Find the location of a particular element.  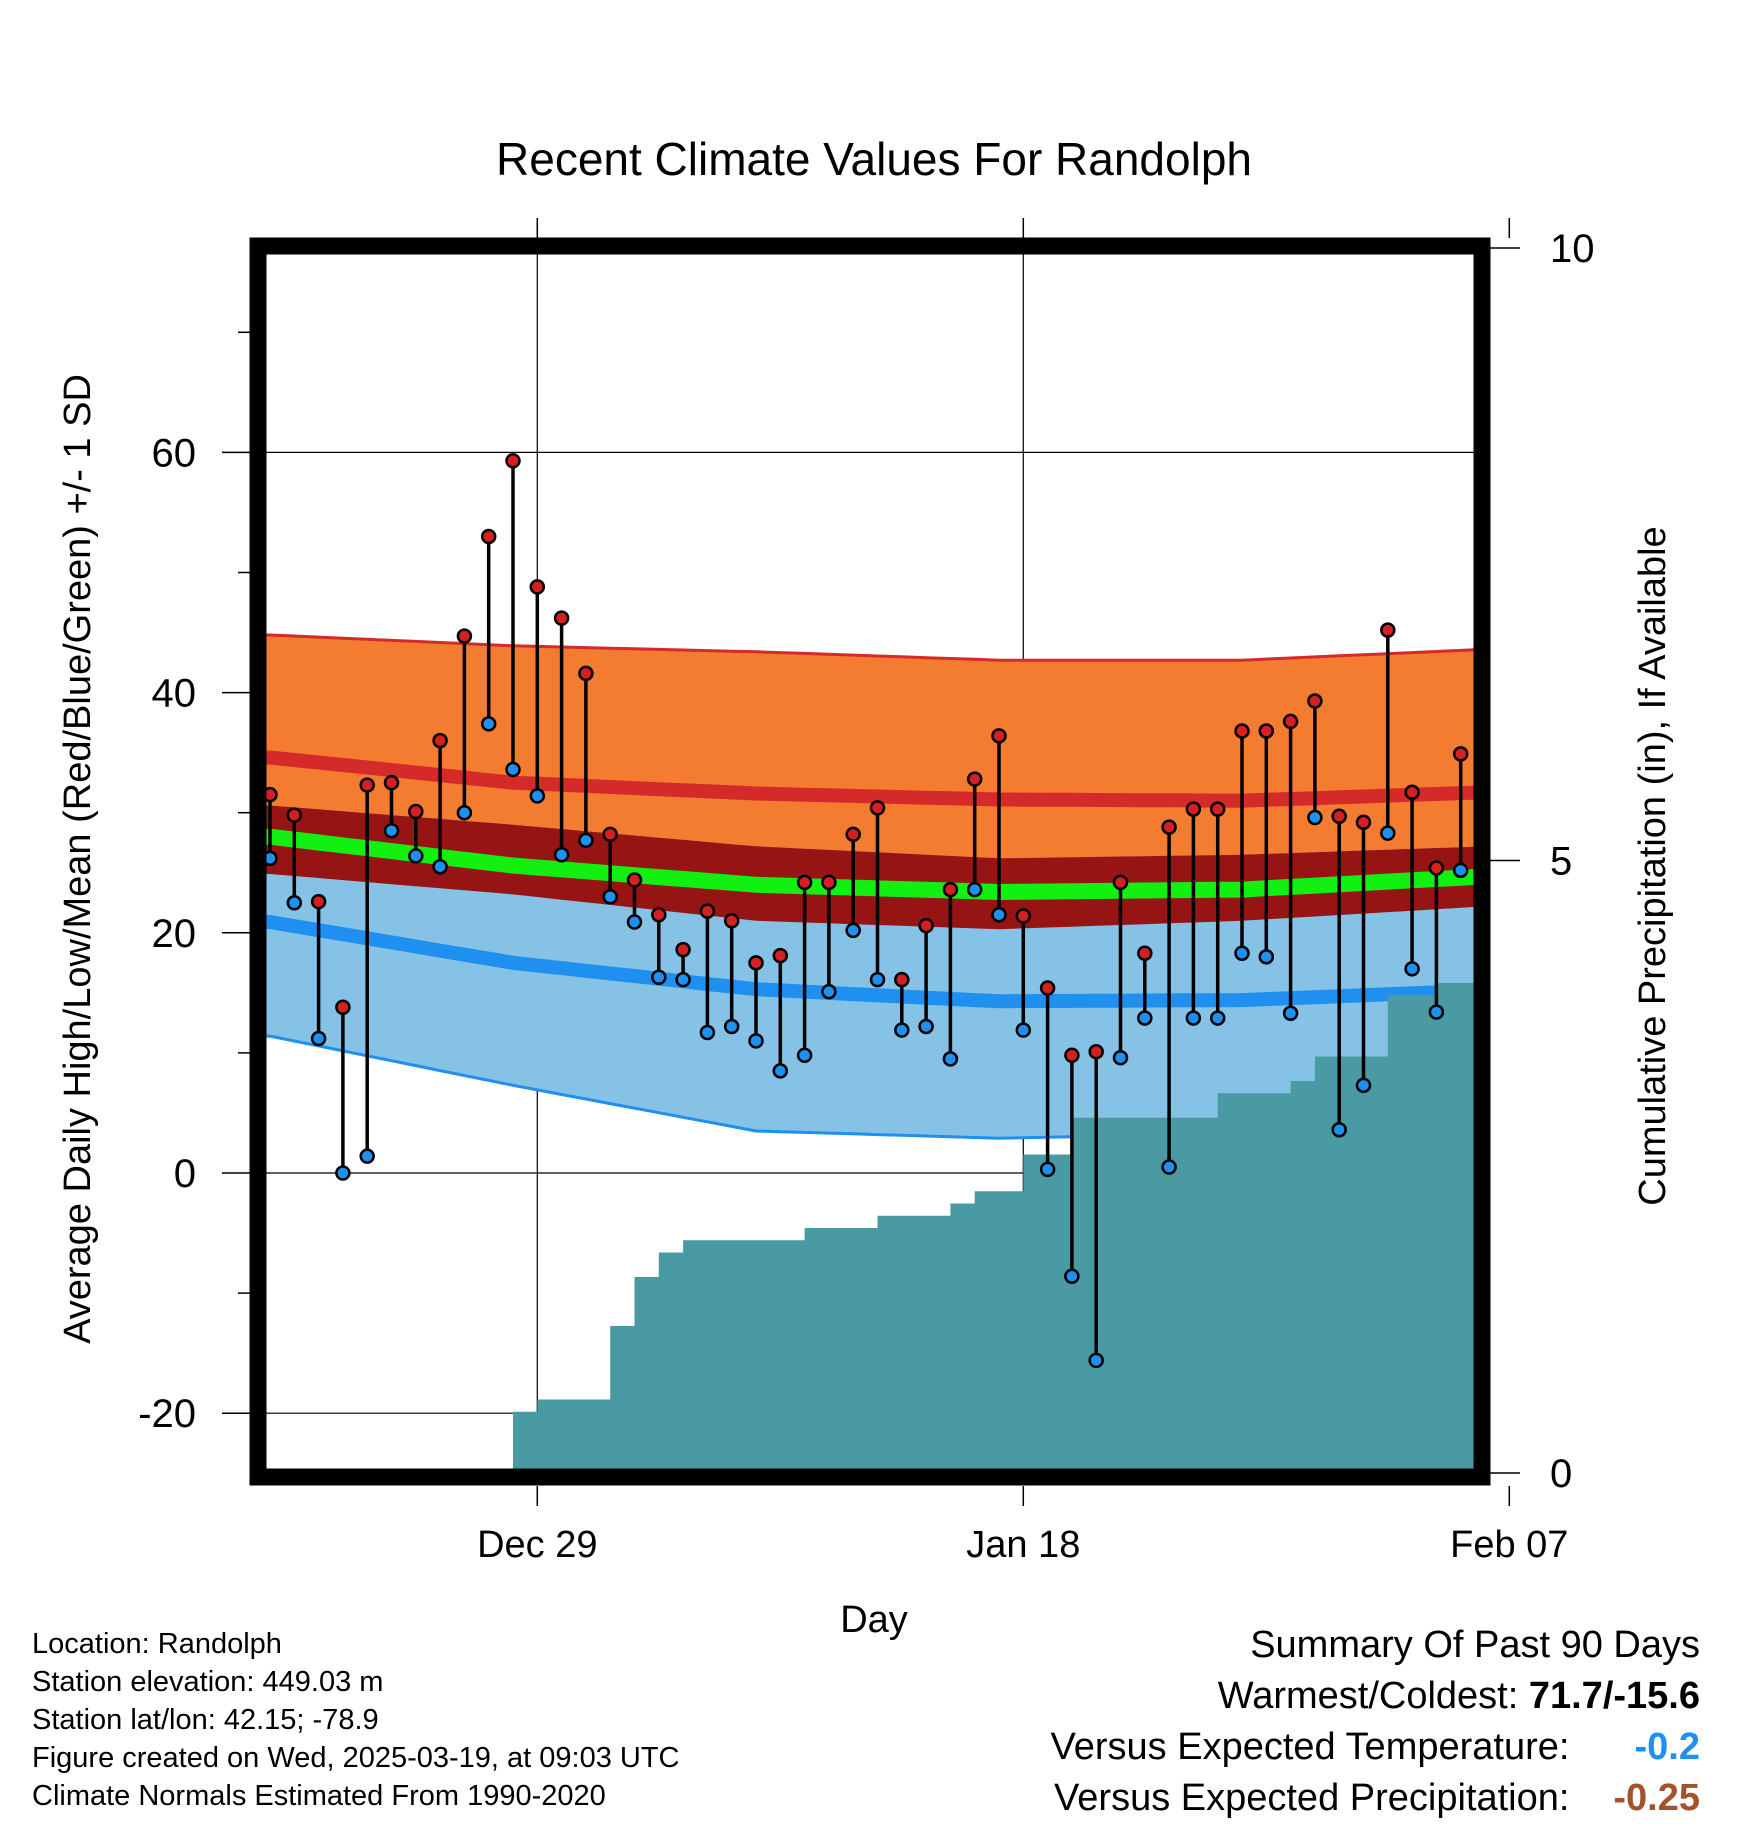

x-tick-label: Jan 18 is located at coordinates (1023, 1545).